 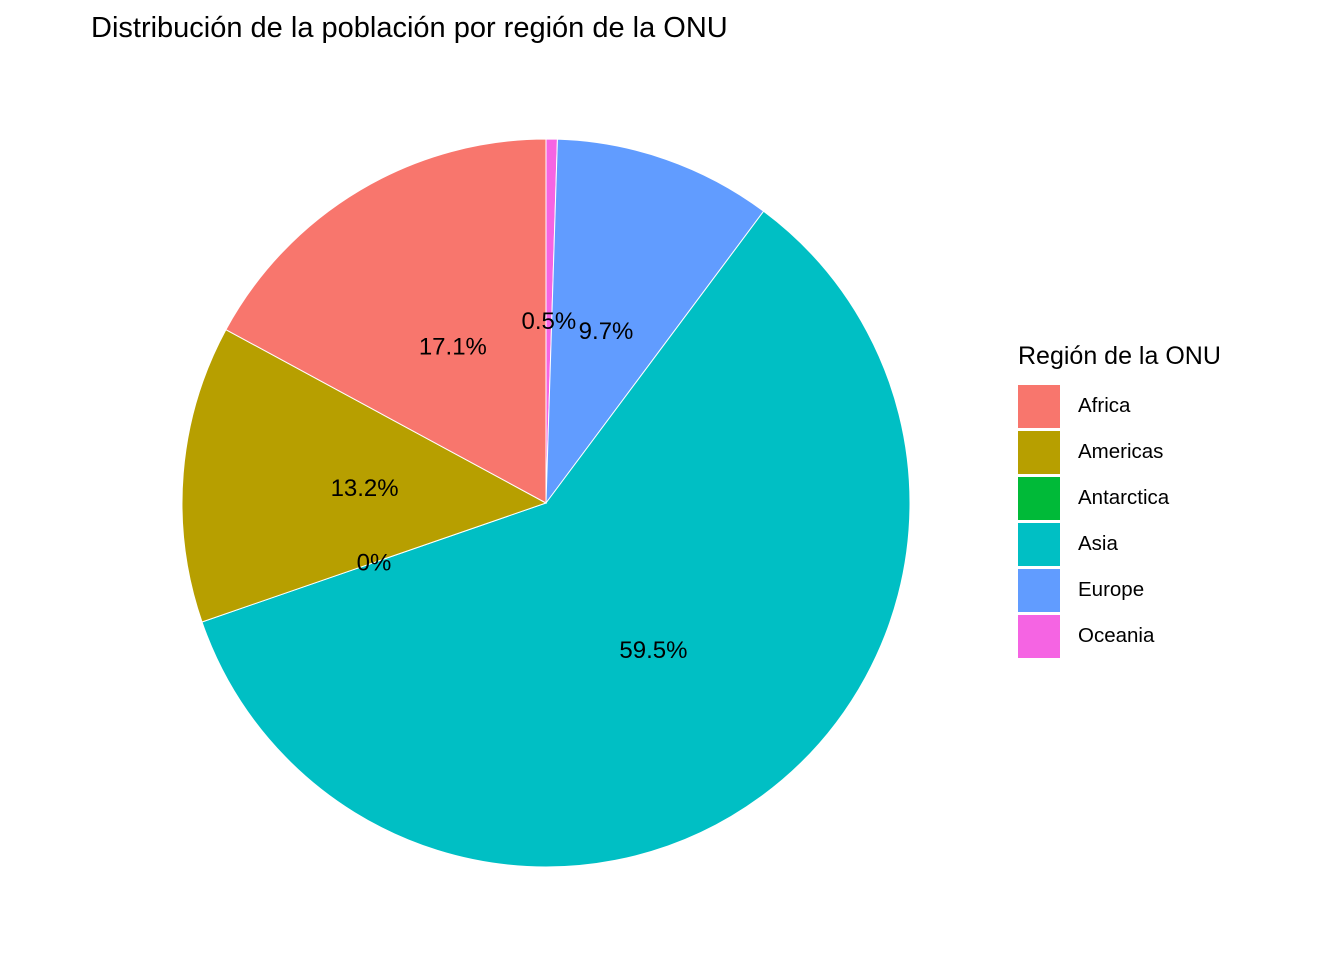 What do you see at coordinates (1116, 635) in the screenshot?
I see `legend-label: Oceania` at bounding box center [1116, 635].